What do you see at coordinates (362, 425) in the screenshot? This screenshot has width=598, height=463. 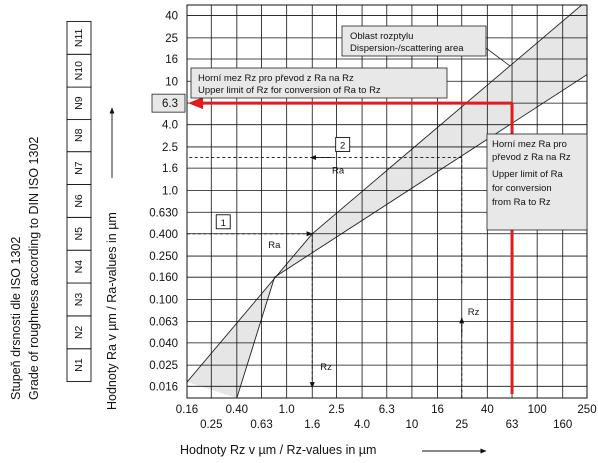 I see `x-tick-label: 4.0` at bounding box center [362, 425].